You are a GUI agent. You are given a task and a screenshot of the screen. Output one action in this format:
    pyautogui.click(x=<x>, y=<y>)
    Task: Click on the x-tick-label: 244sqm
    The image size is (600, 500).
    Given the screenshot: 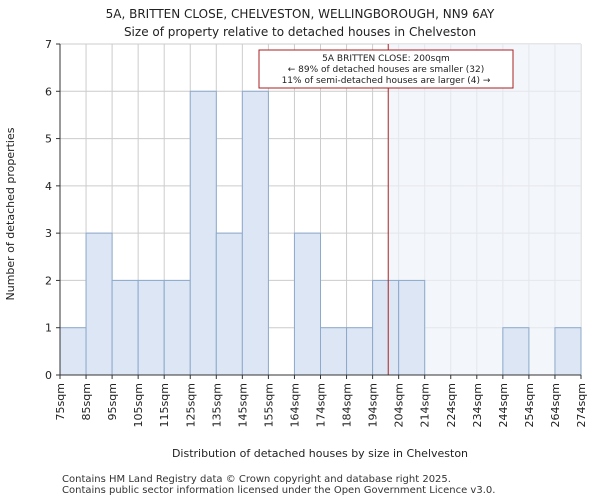 What is the action you would take?
    pyautogui.click(x=503, y=405)
    